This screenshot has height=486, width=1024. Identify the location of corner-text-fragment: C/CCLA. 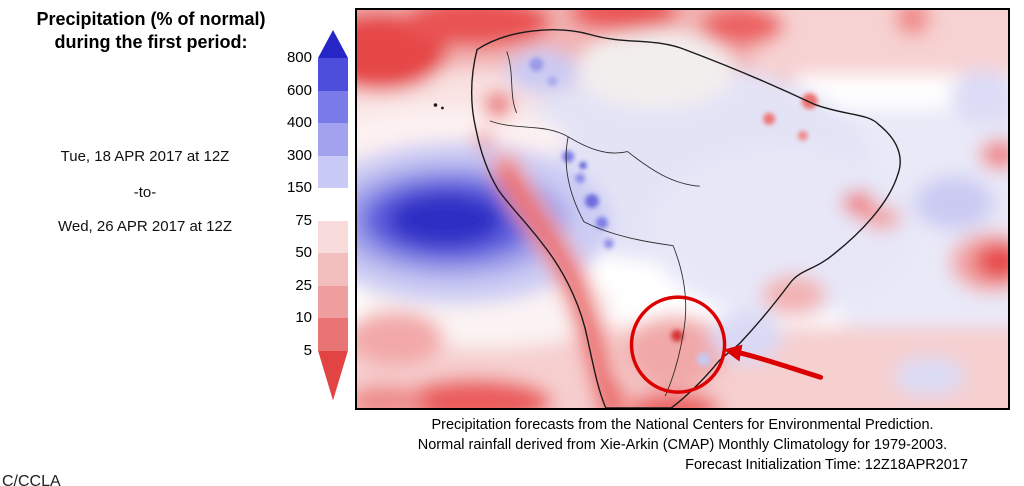
(31, 479).